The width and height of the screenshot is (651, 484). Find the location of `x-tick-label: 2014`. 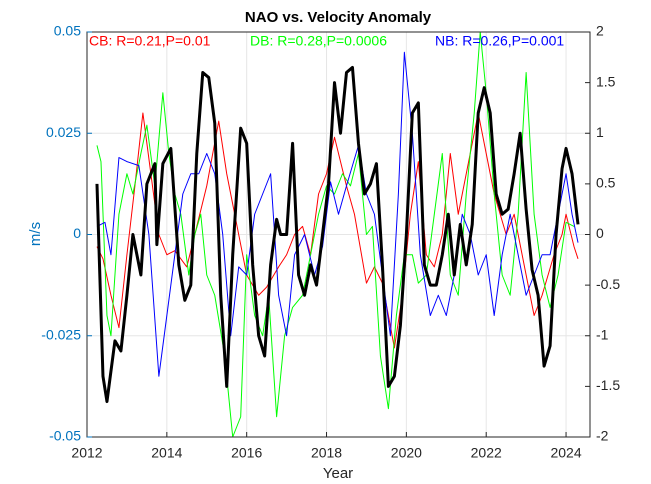

x-tick-label: 2014 is located at coordinates (166, 453).